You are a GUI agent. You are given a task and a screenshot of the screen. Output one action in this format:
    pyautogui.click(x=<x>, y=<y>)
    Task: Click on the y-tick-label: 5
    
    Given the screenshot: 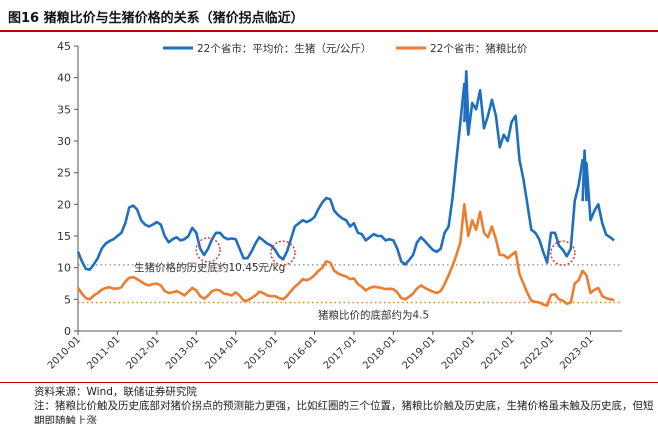 What is the action you would take?
    pyautogui.click(x=67, y=299)
    